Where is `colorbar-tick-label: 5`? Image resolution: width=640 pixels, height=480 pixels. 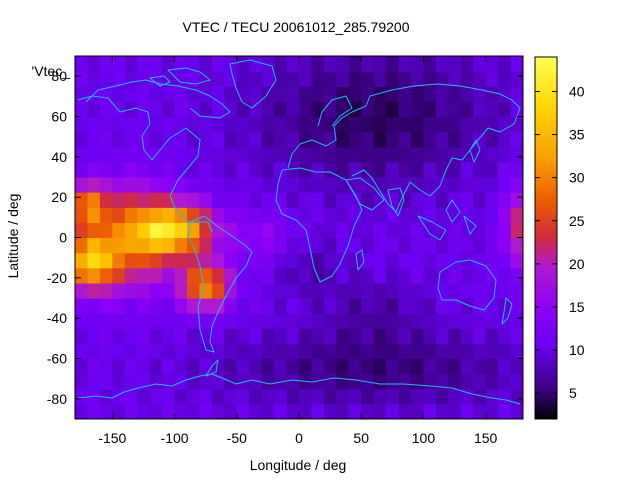 colorbar-tick-label: 5 is located at coordinates (573, 393).